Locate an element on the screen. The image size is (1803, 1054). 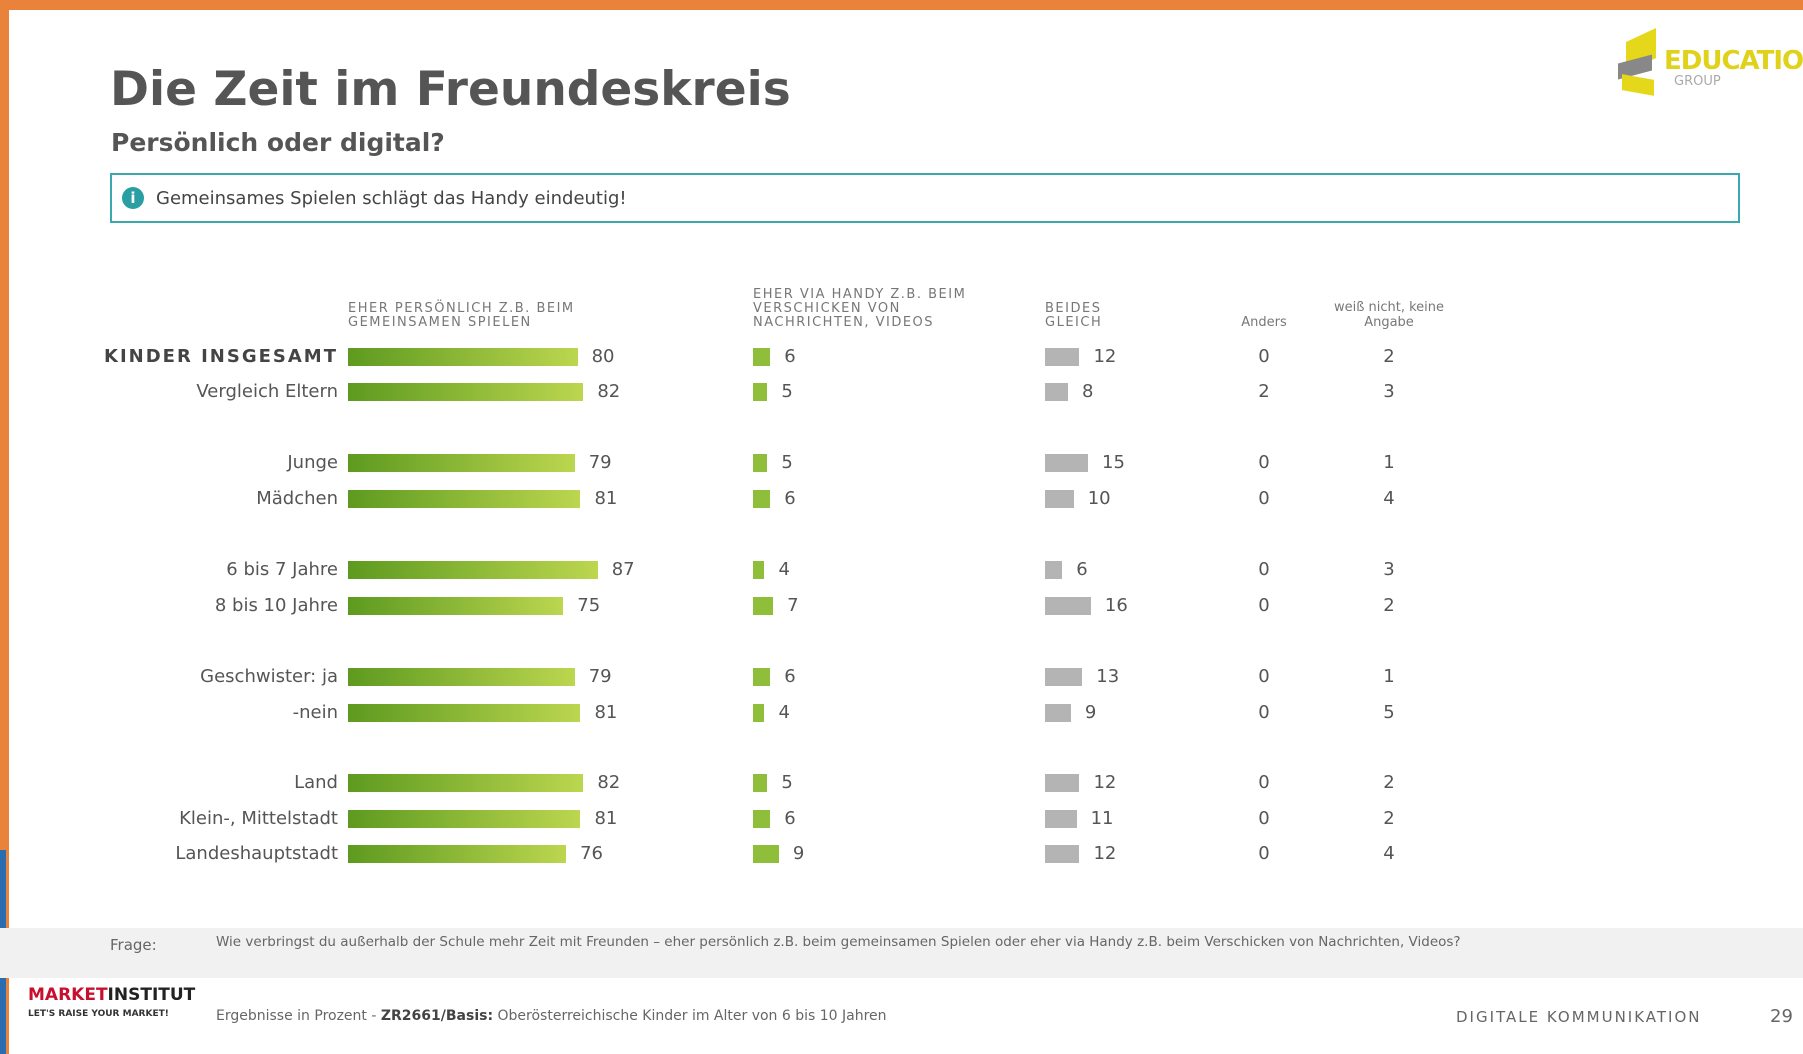
row-label: KINDER INSGESAMT is located at coordinates (221, 356).